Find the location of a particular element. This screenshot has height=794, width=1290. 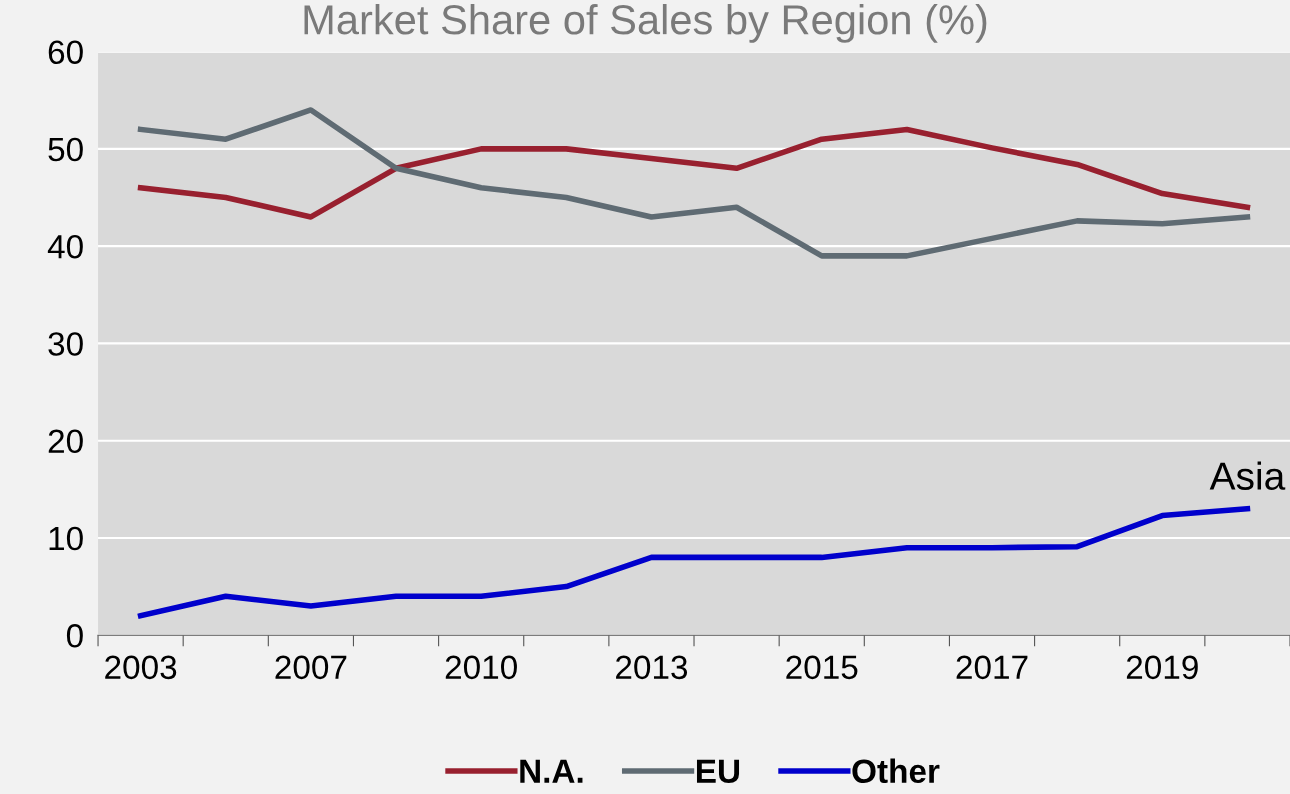

x-tick-label: 2010 is located at coordinates (481, 667).